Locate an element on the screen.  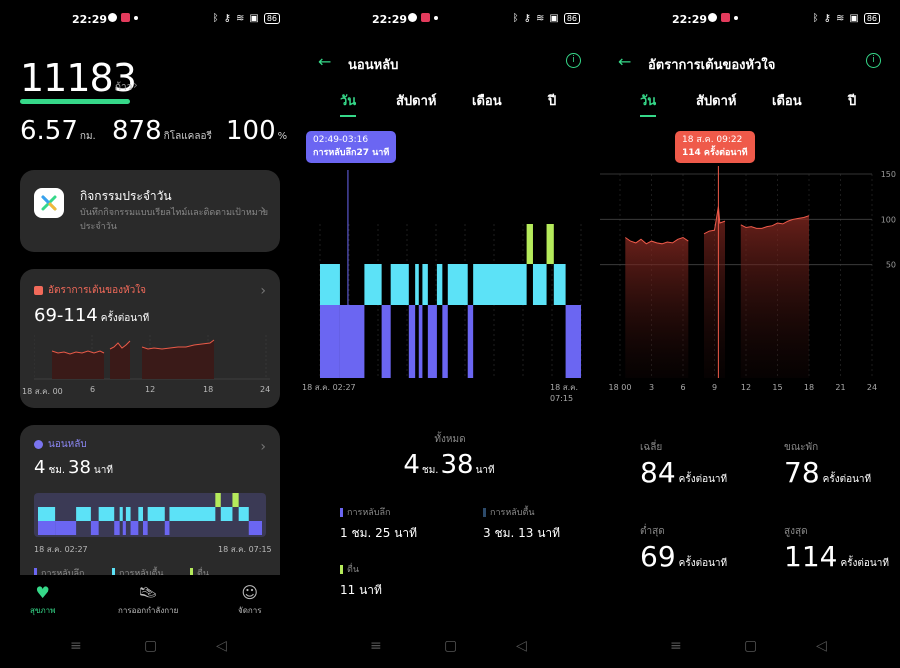
active-tab-indicator is located at coordinates (348, 116).